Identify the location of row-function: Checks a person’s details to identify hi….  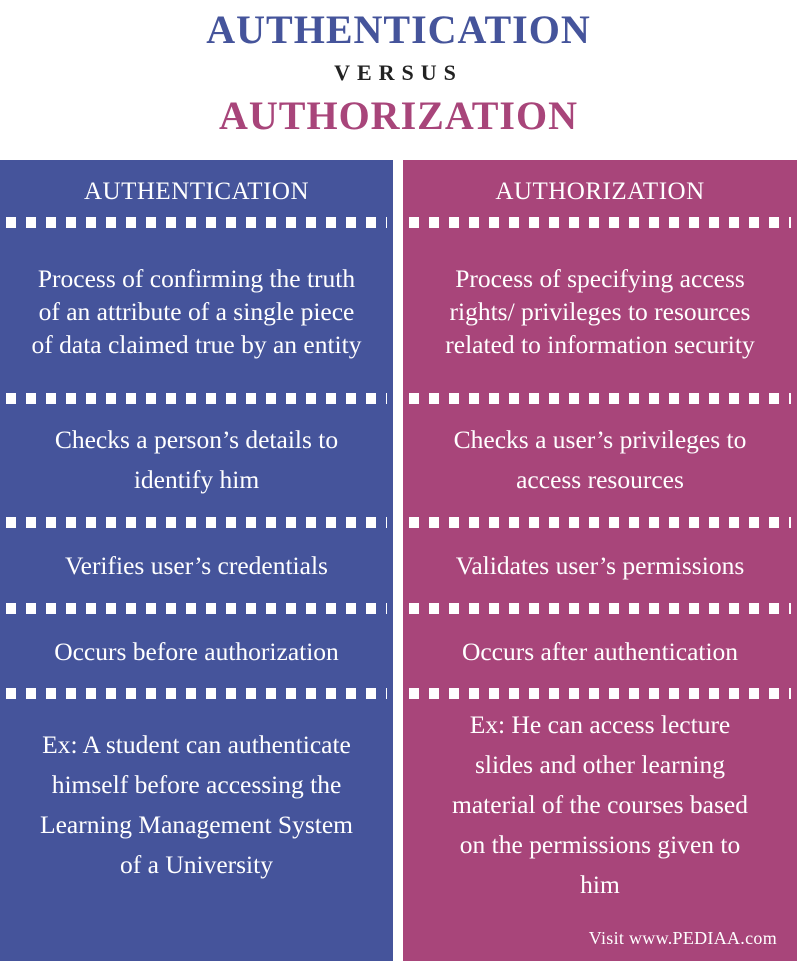
(196, 460).